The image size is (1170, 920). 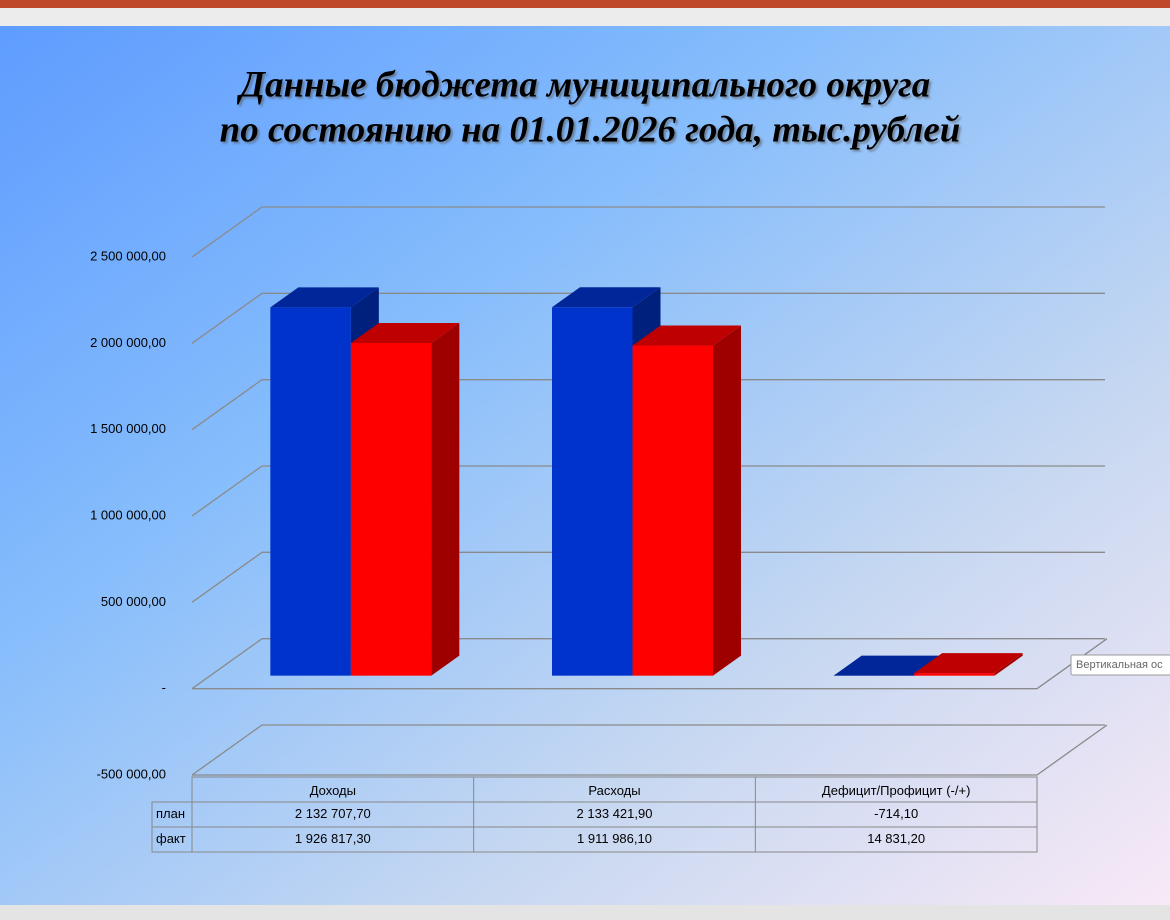 What do you see at coordinates (133, 601) in the screenshot?
I see `y-tick-label: 500 000,00` at bounding box center [133, 601].